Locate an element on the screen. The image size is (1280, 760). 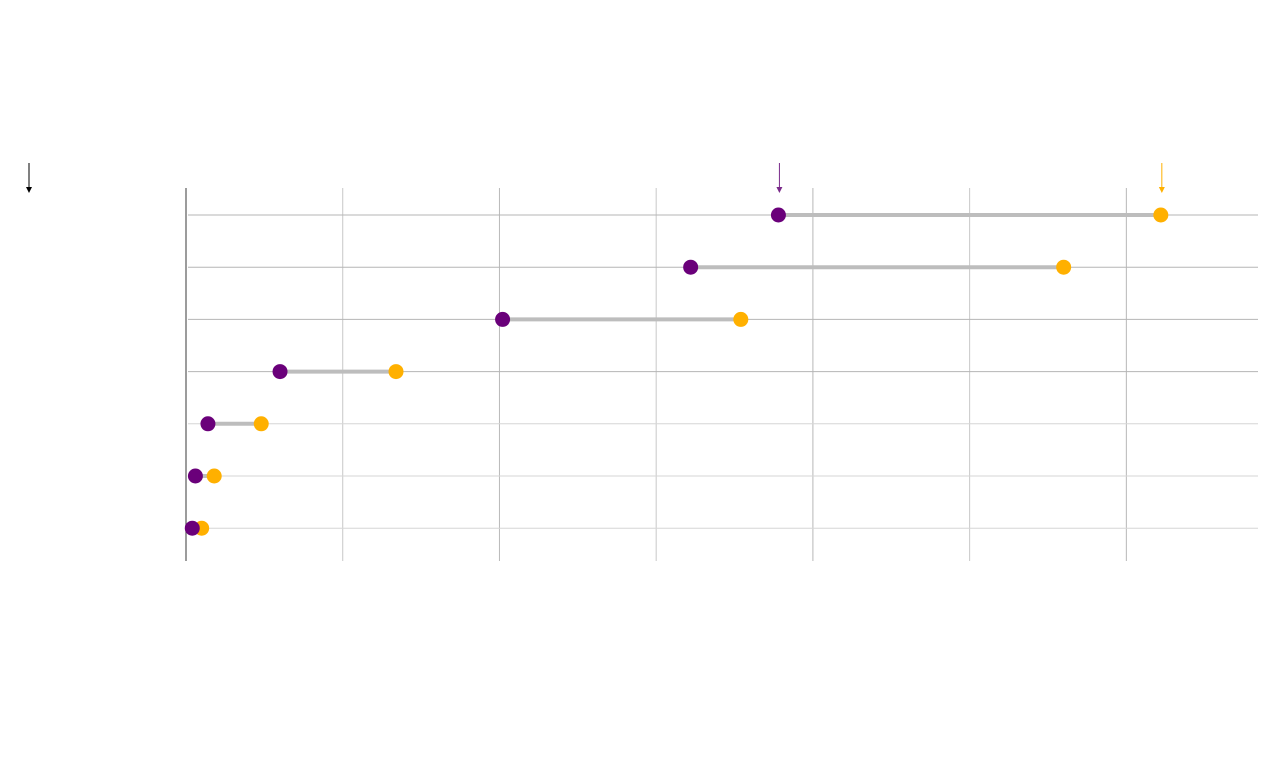
series-2-arrow-icon-head is located at coordinates (1161, 190).